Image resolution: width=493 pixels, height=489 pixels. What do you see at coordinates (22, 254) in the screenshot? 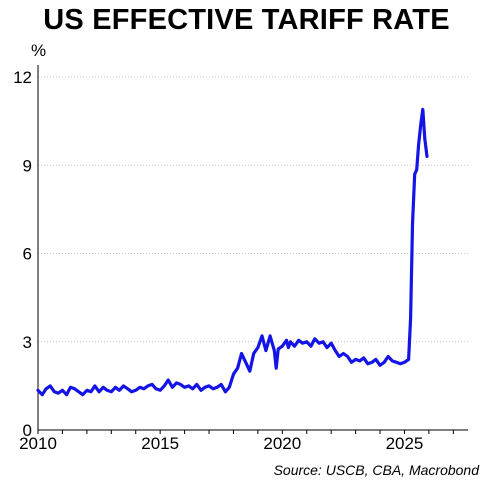
I see `y-tick-labels: 0 3 6 9 12` at bounding box center [22, 254].